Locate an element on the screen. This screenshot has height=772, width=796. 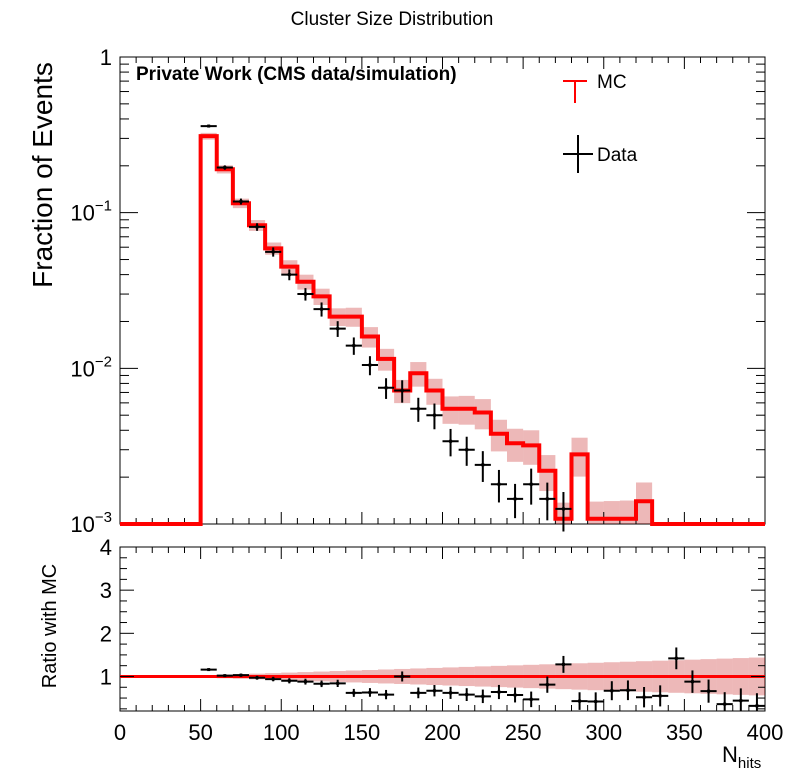
ratio-points is located at coordinates (482, 679).